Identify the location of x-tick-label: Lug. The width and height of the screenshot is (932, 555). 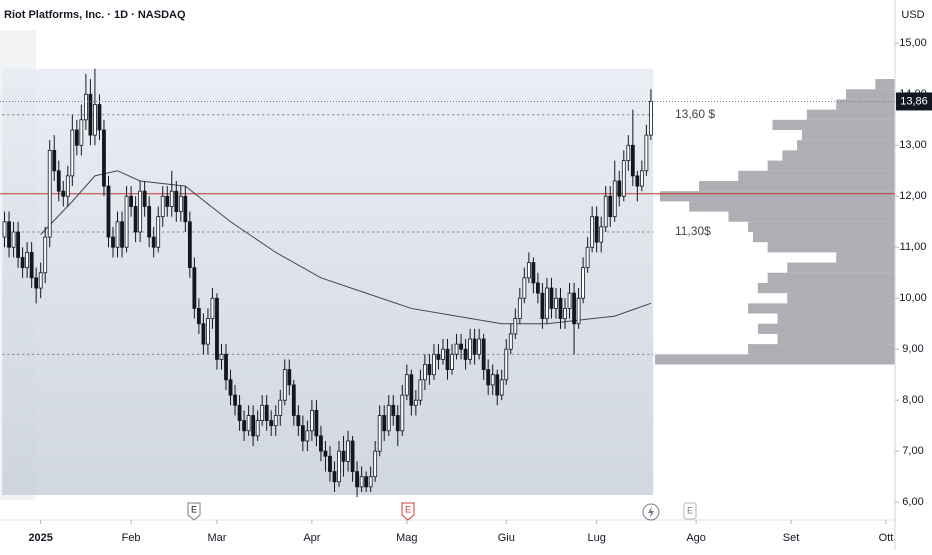
(596, 538).